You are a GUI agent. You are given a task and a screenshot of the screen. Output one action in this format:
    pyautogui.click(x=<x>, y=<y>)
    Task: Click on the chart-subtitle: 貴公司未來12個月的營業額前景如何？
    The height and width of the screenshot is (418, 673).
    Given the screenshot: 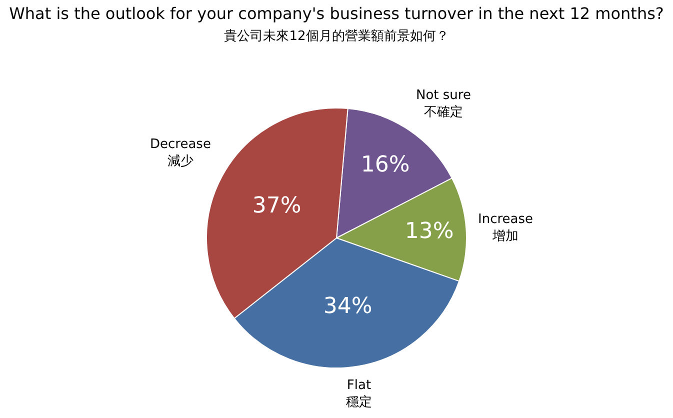 What is the action you would take?
    pyautogui.click(x=336, y=36)
    